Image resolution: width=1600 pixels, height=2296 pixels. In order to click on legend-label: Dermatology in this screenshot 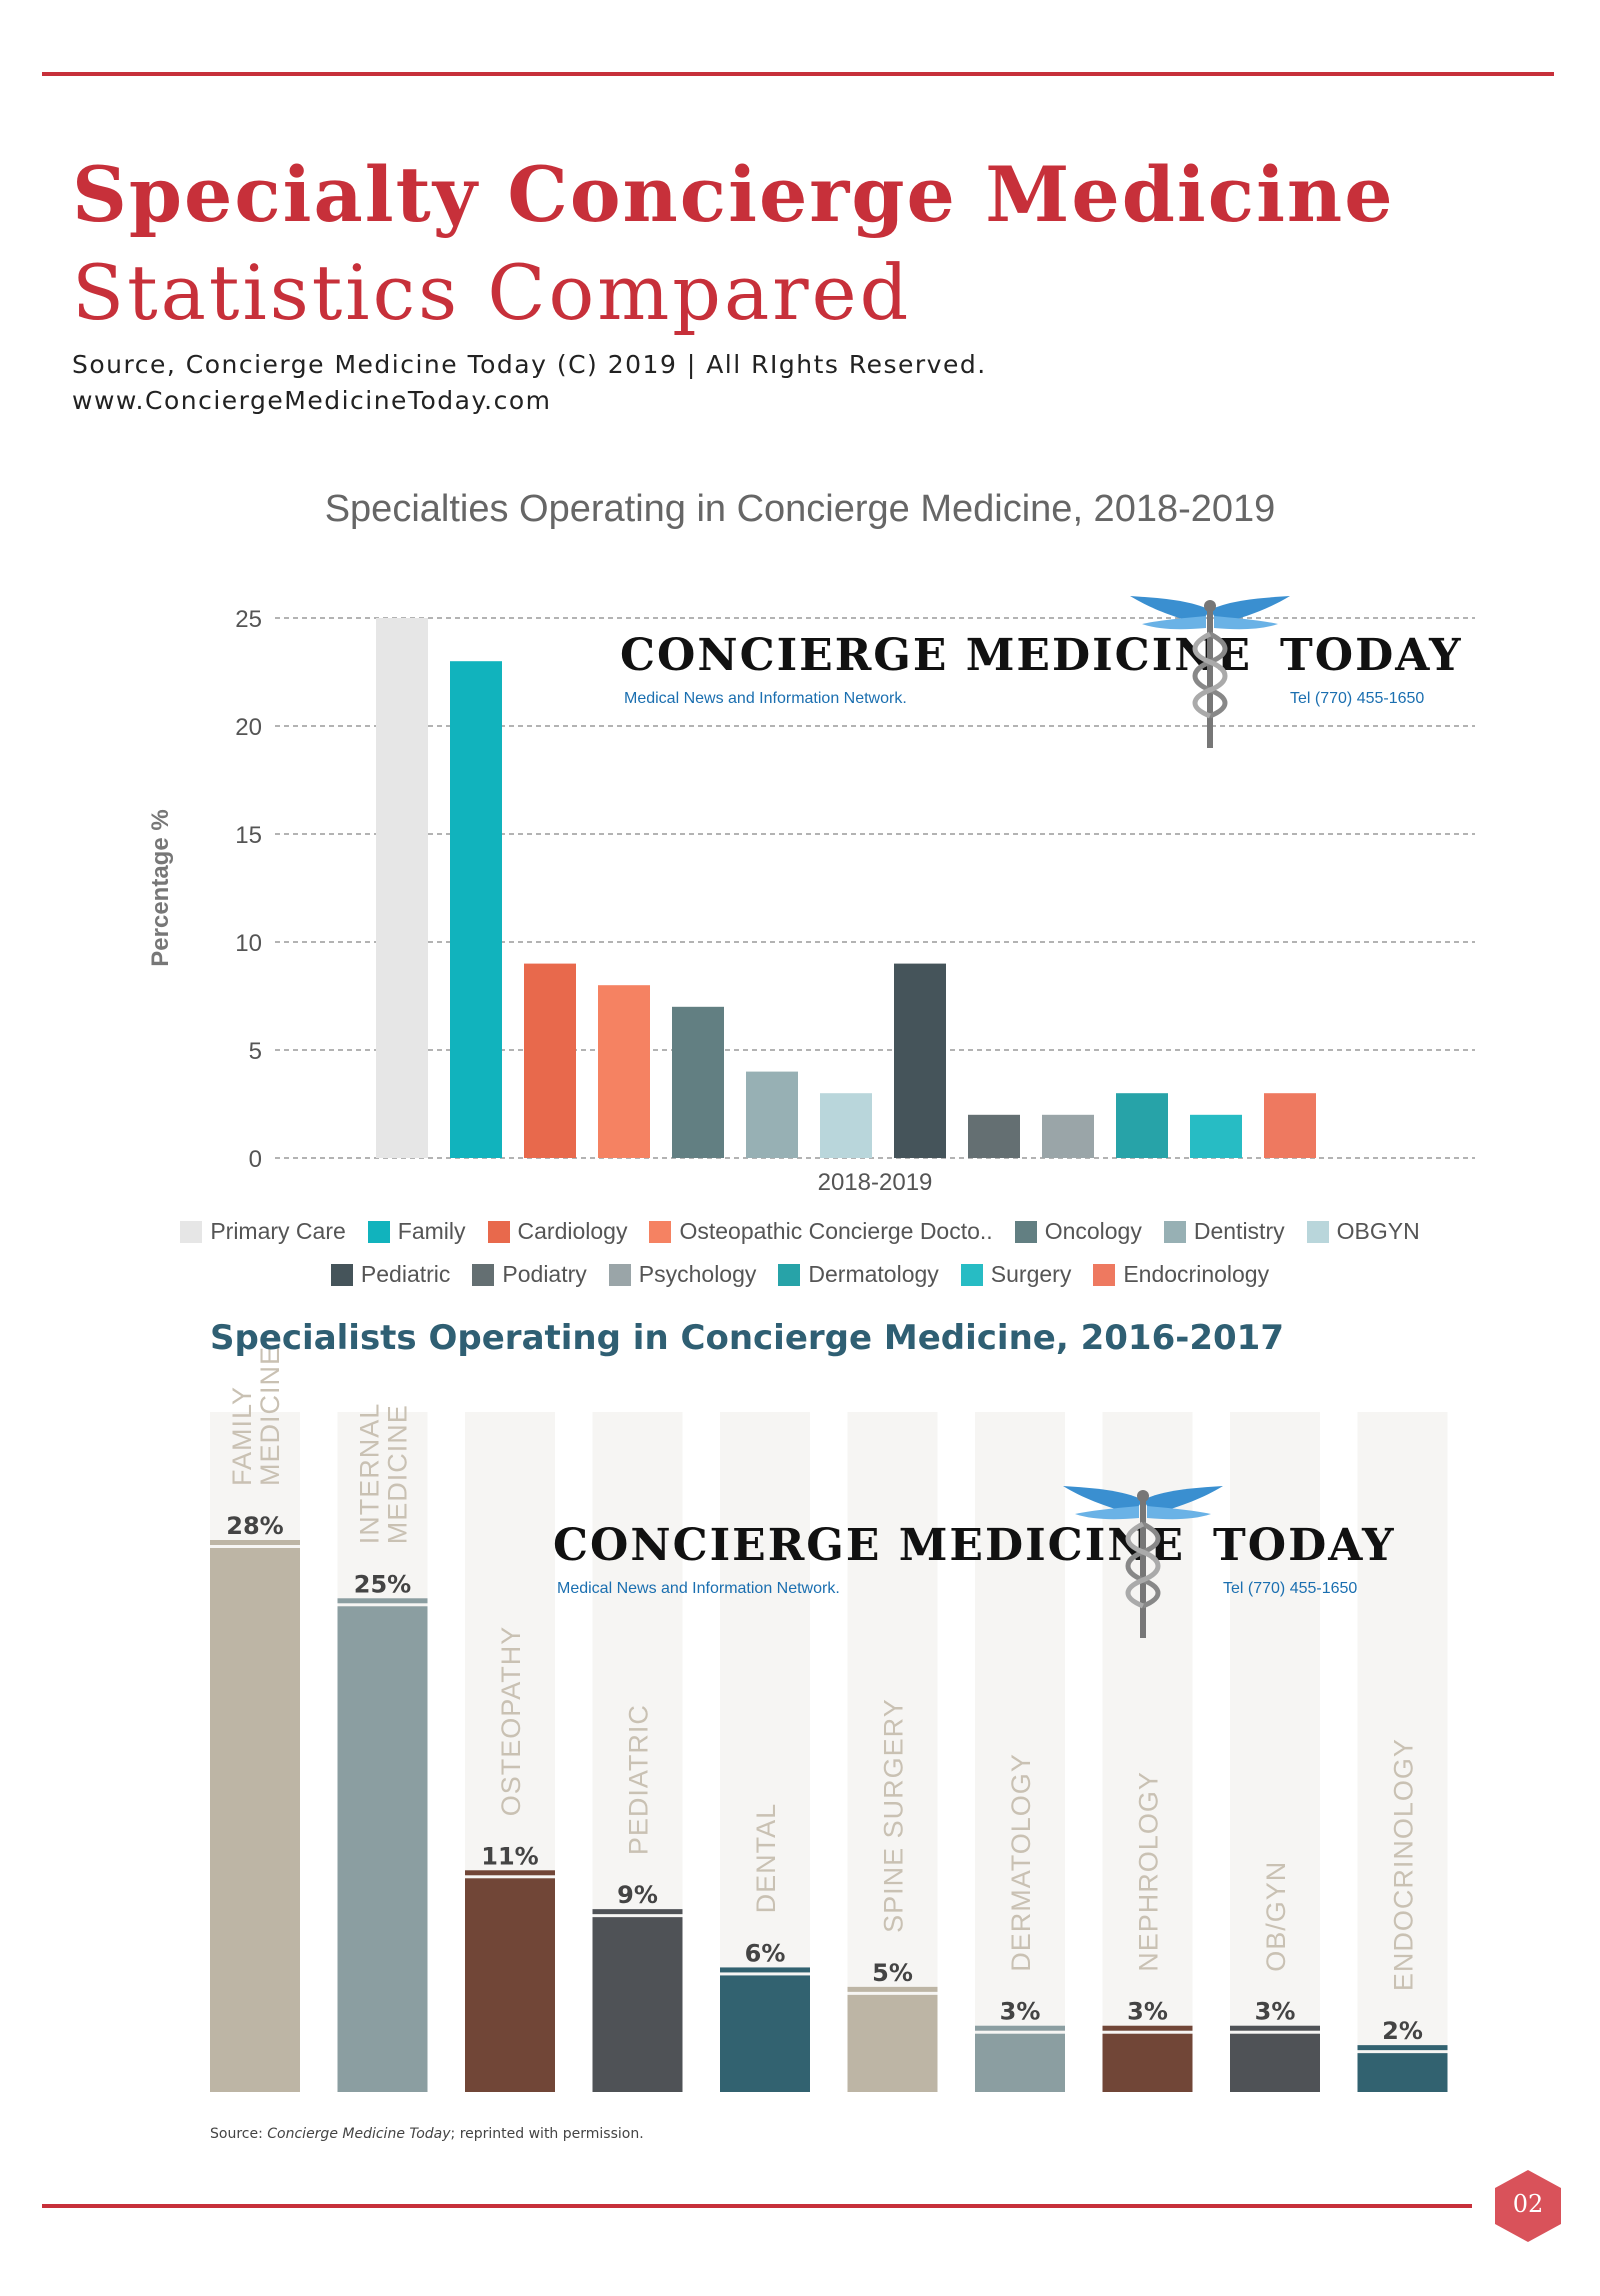, I will do `click(873, 1274)`.